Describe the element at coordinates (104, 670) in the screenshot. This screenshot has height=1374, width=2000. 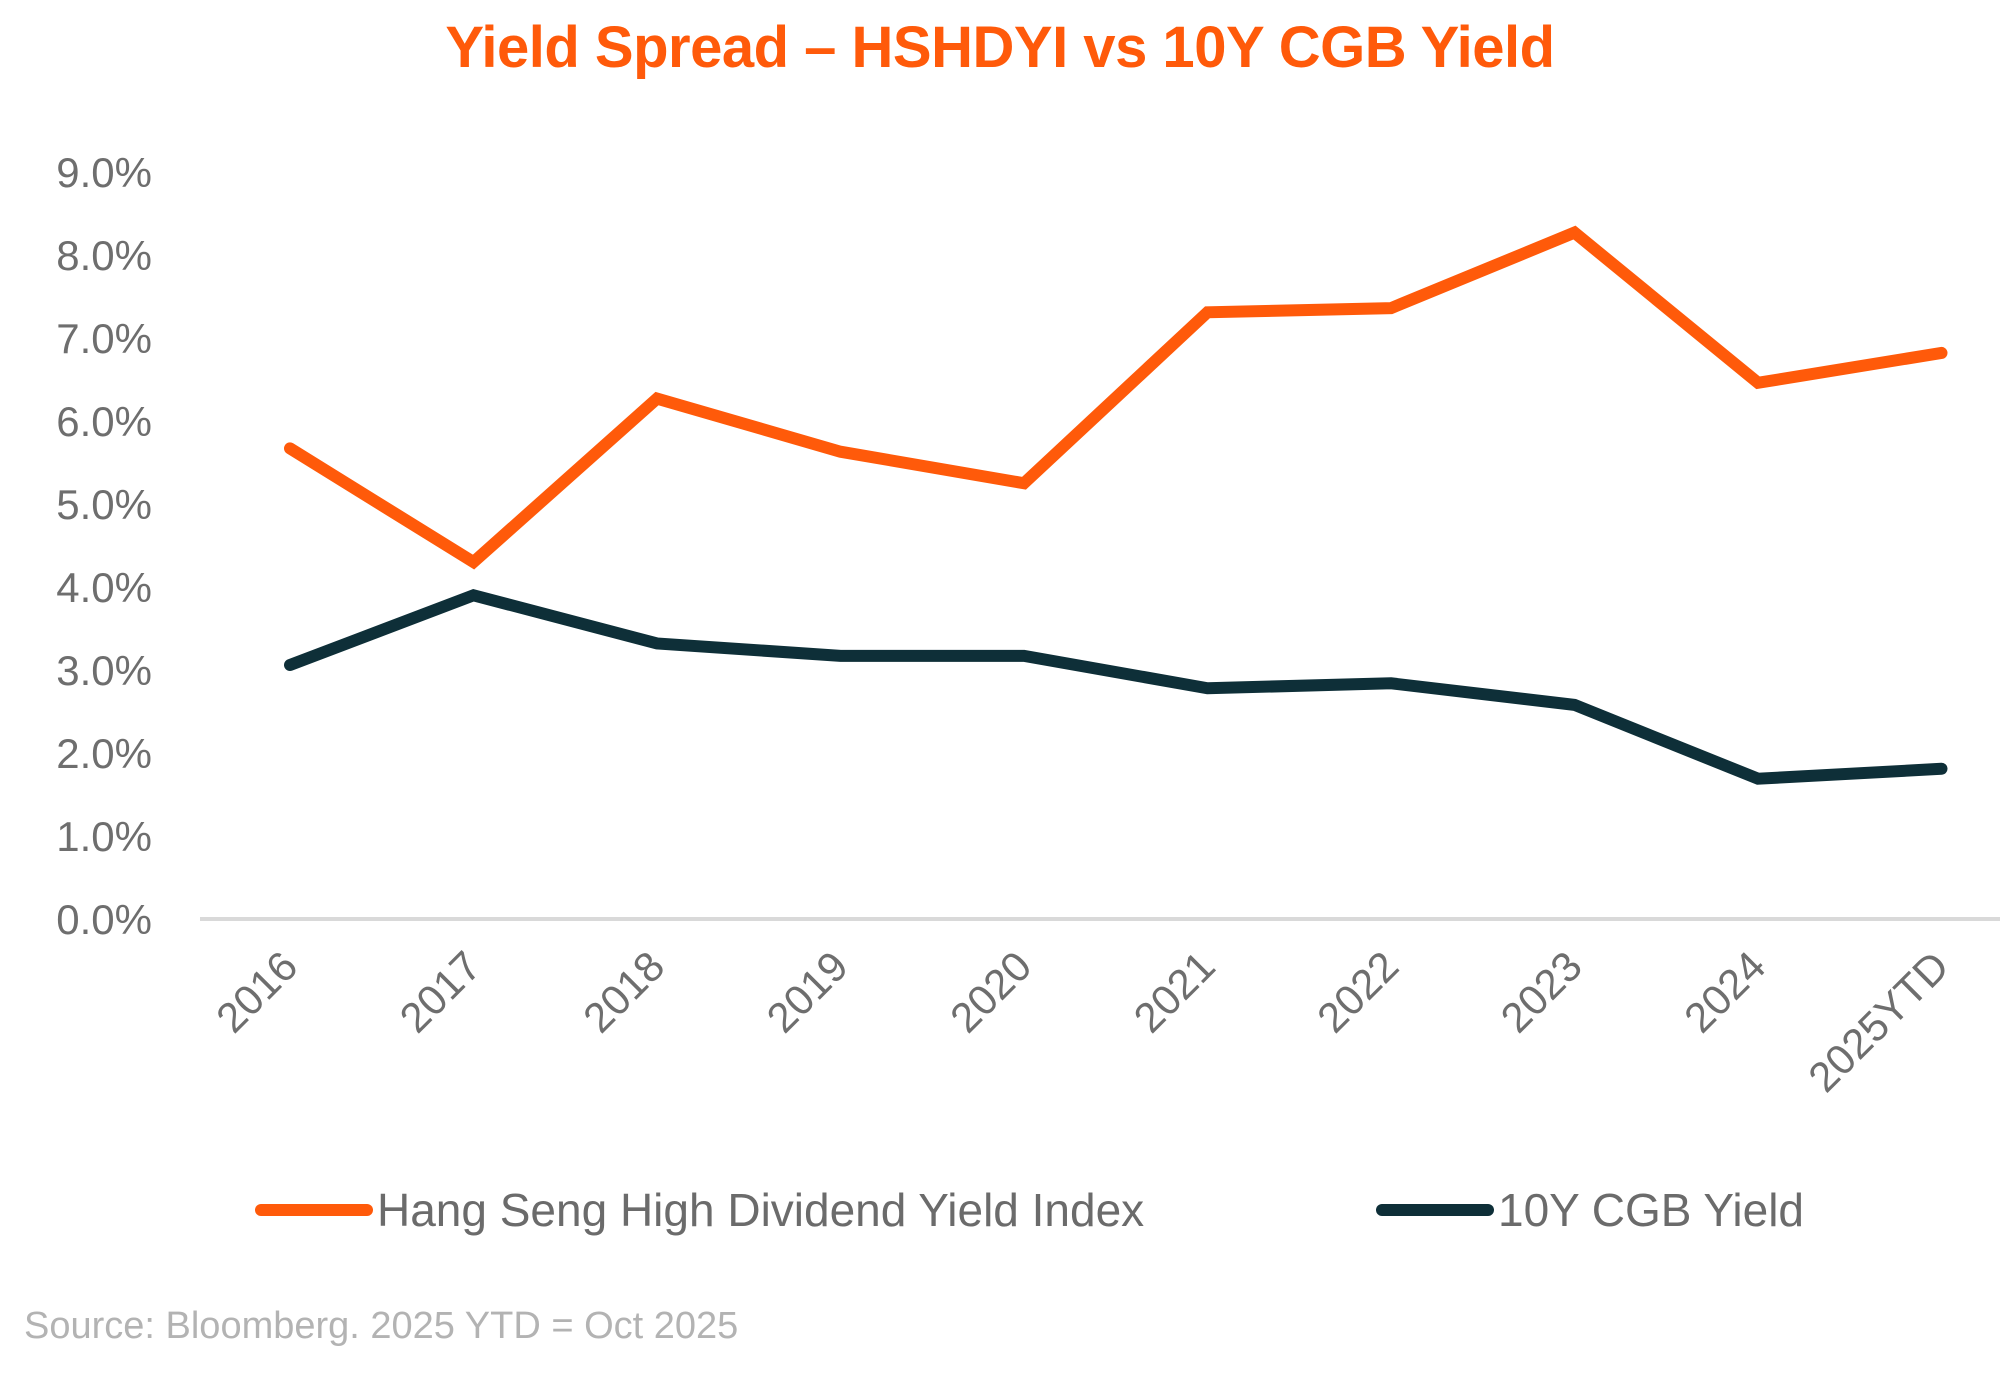
I see `y-tick-label: 3.0%` at that location.